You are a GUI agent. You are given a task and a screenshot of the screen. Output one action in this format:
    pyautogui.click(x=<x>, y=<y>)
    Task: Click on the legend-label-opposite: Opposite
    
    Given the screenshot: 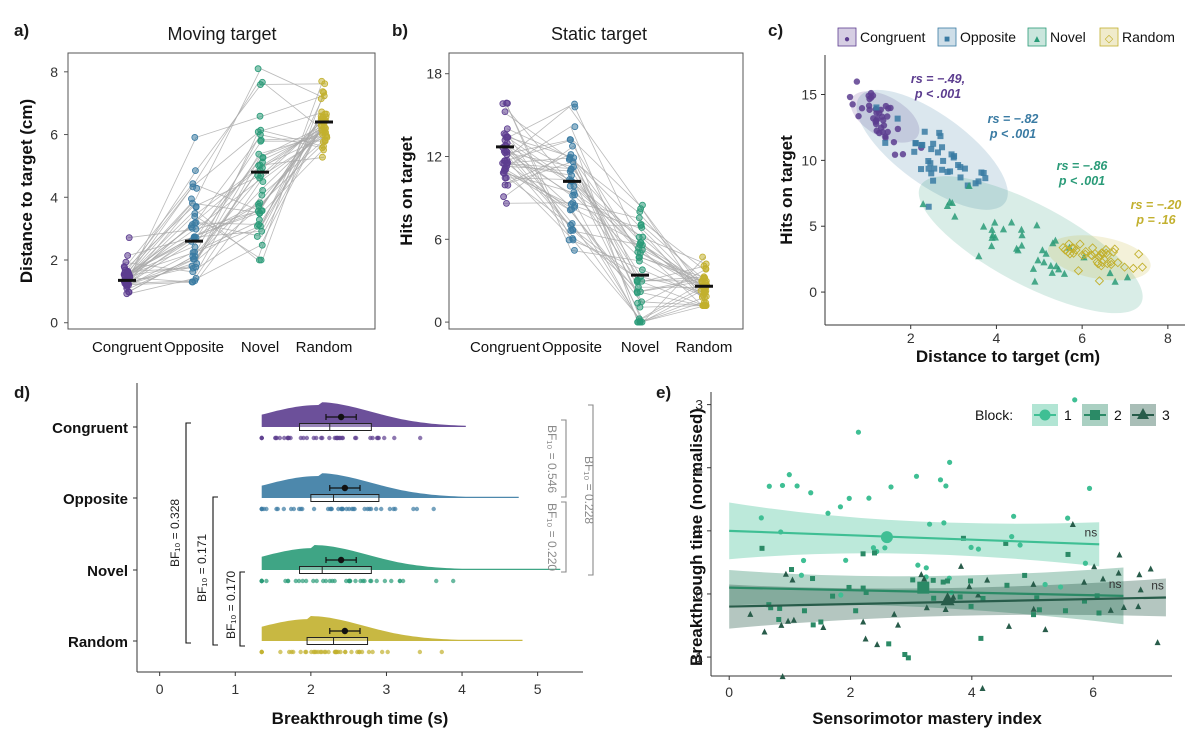 What is the action you would take?
    pyautogui.click(x=988, y=37)
    